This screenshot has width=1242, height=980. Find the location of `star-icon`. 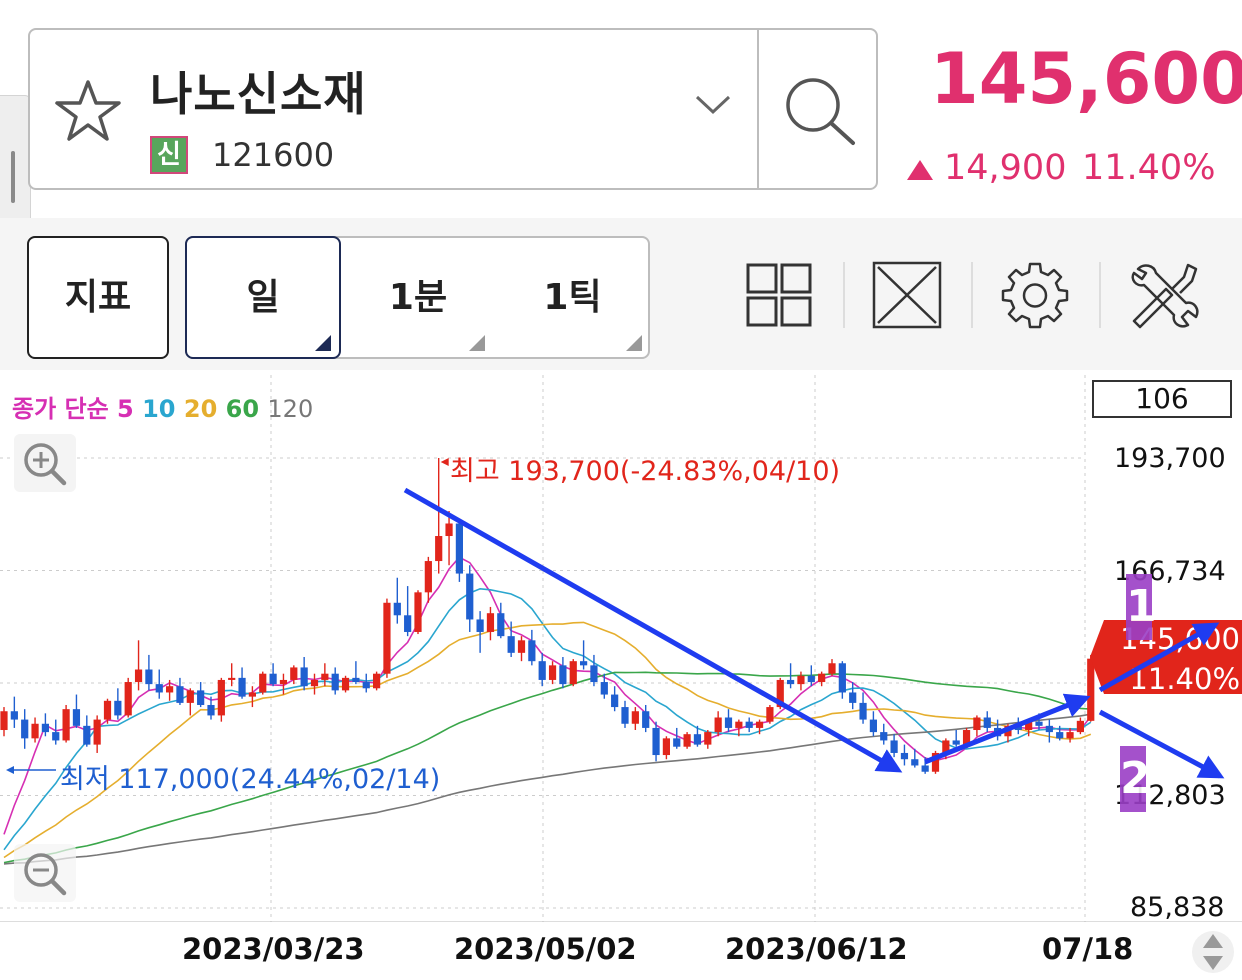

star-icon is located at coordinates (88, 111).